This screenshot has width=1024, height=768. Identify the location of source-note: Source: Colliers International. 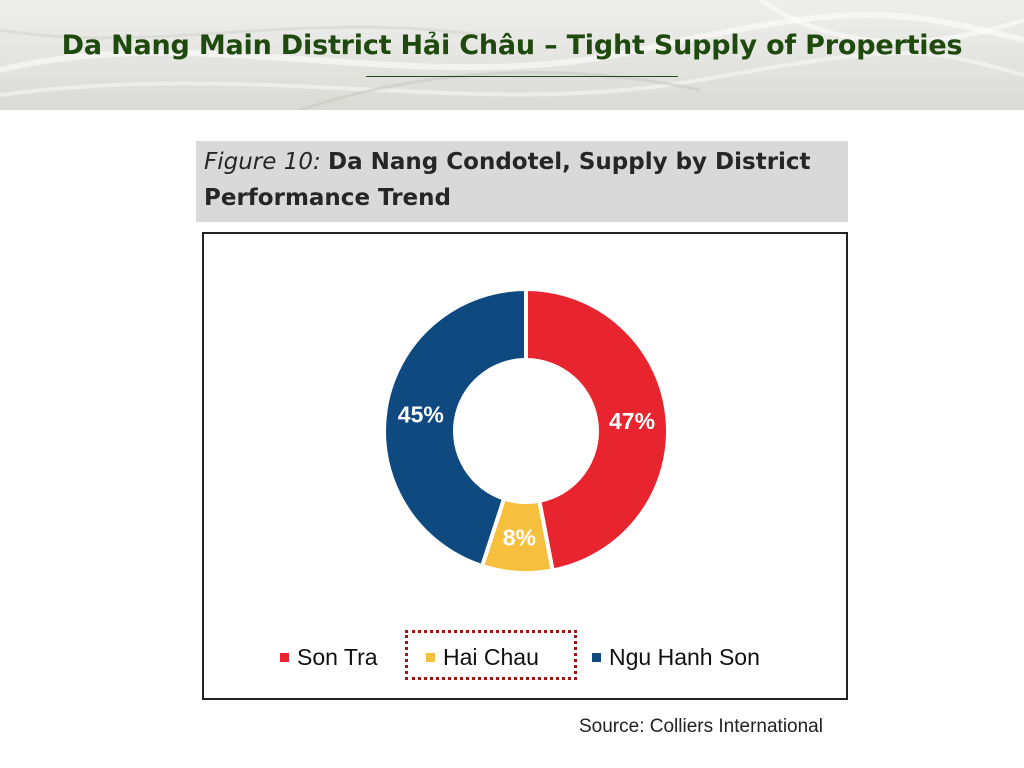
(701, 726).